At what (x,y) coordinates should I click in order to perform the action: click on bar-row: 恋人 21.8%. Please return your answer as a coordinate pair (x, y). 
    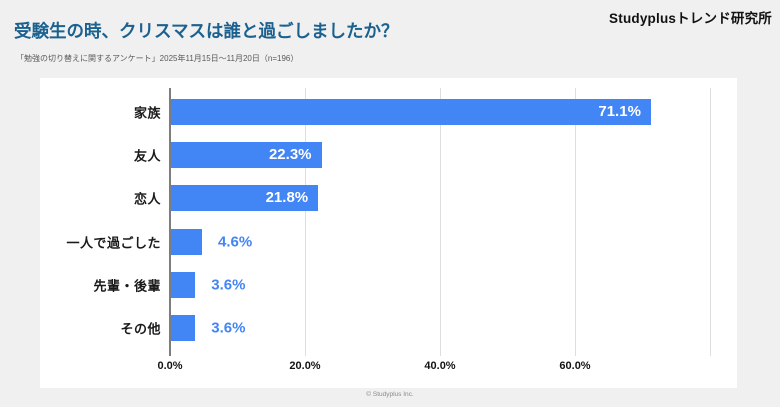
    Looking at the image, I should click on (388, 198).